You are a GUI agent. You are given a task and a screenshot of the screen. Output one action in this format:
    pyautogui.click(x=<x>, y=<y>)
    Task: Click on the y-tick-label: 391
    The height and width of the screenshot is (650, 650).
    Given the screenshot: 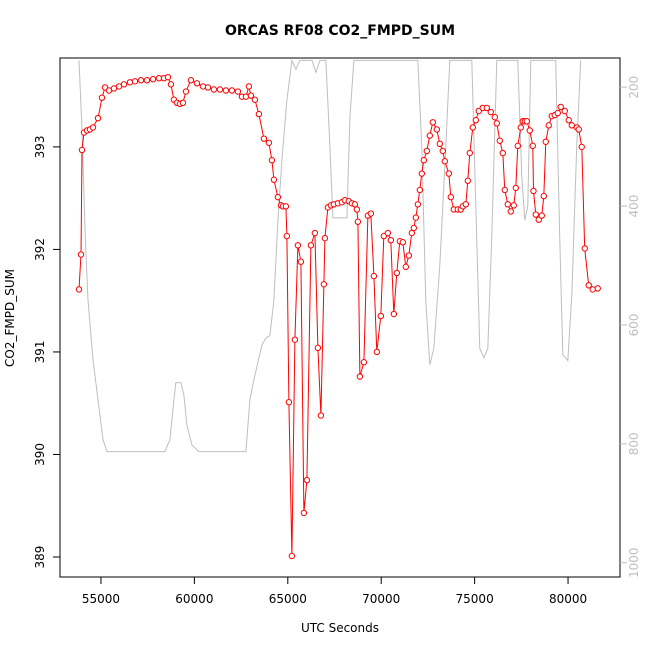 What is the action you would take?
    pyautogui.click(x=40, y=351)
    